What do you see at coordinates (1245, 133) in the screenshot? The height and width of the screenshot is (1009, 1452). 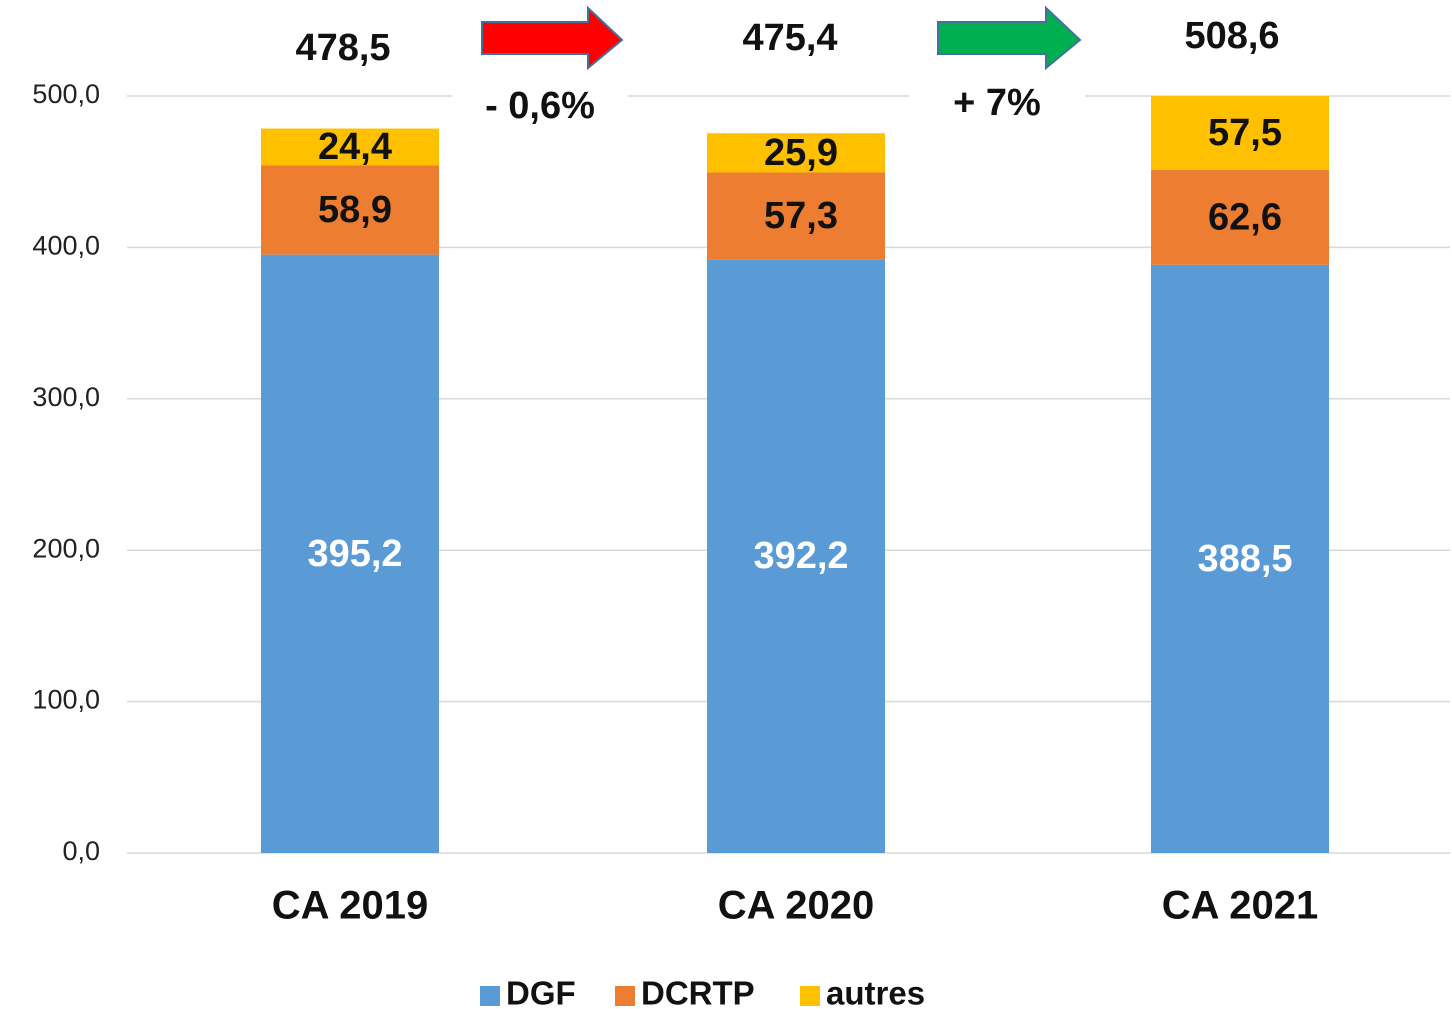 I see `data-label: 57,5` at bounding box center [1245, 133].